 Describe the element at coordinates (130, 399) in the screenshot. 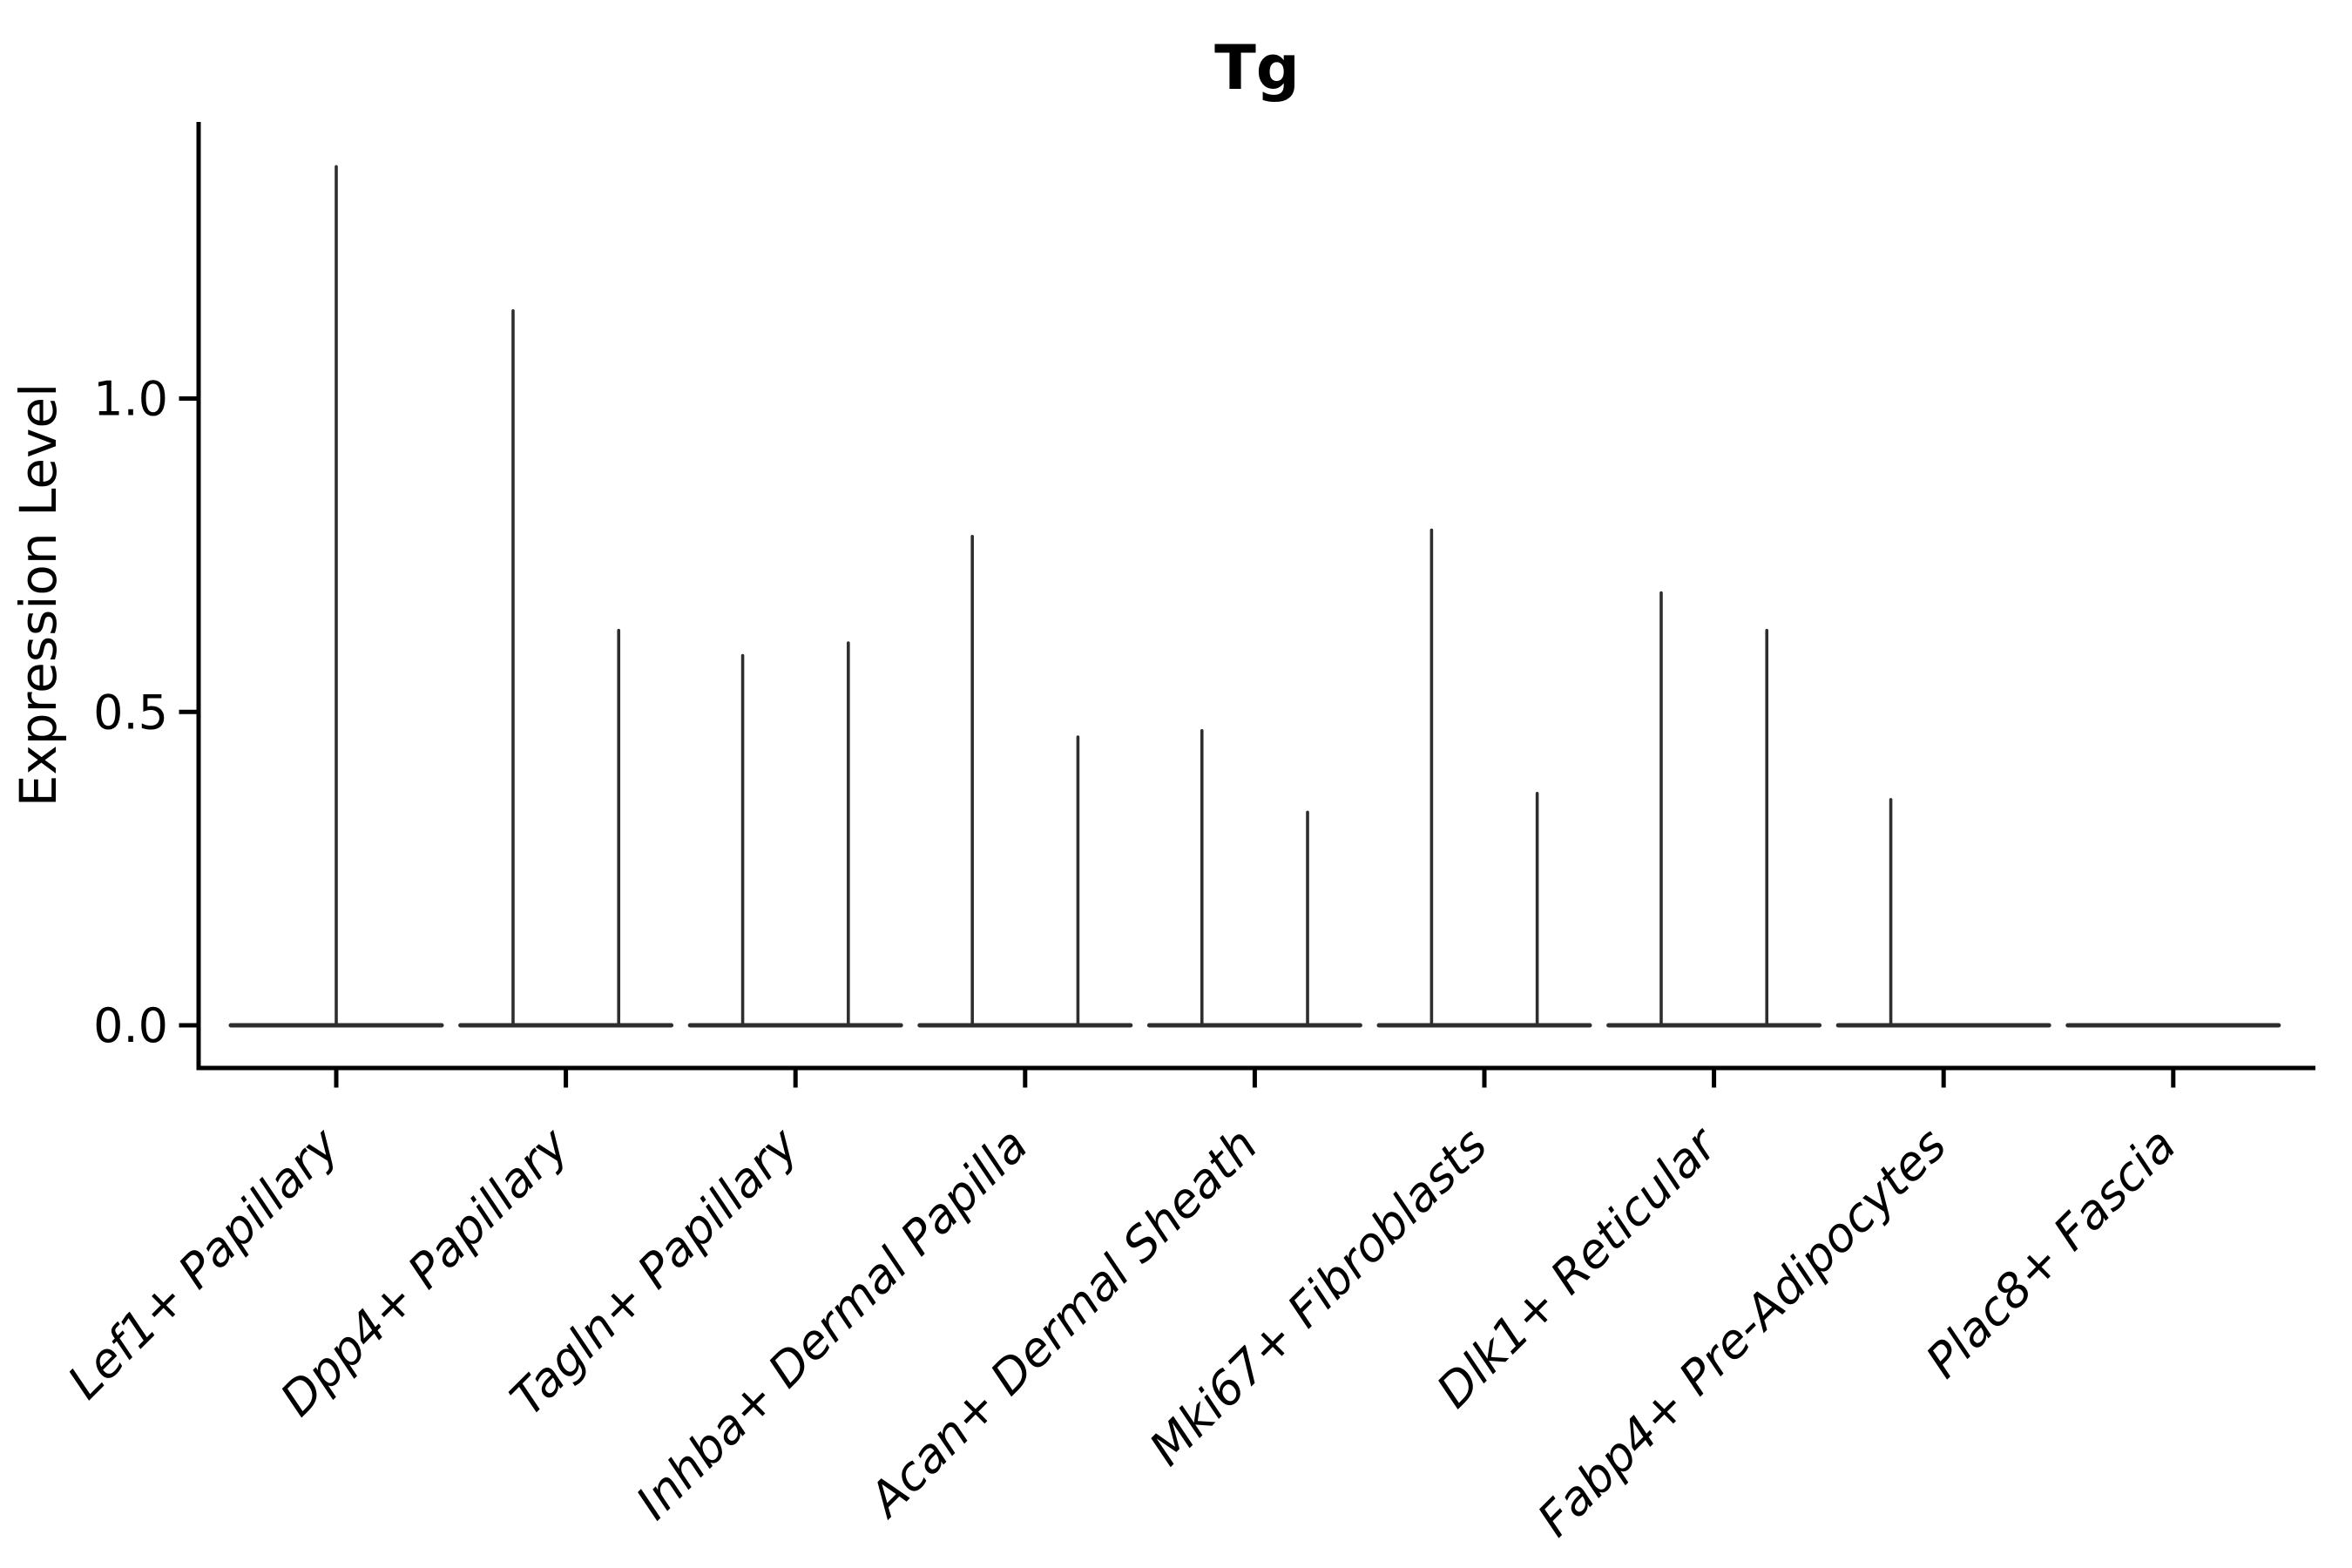

I see `y-tick-label: 1.0` at that location.